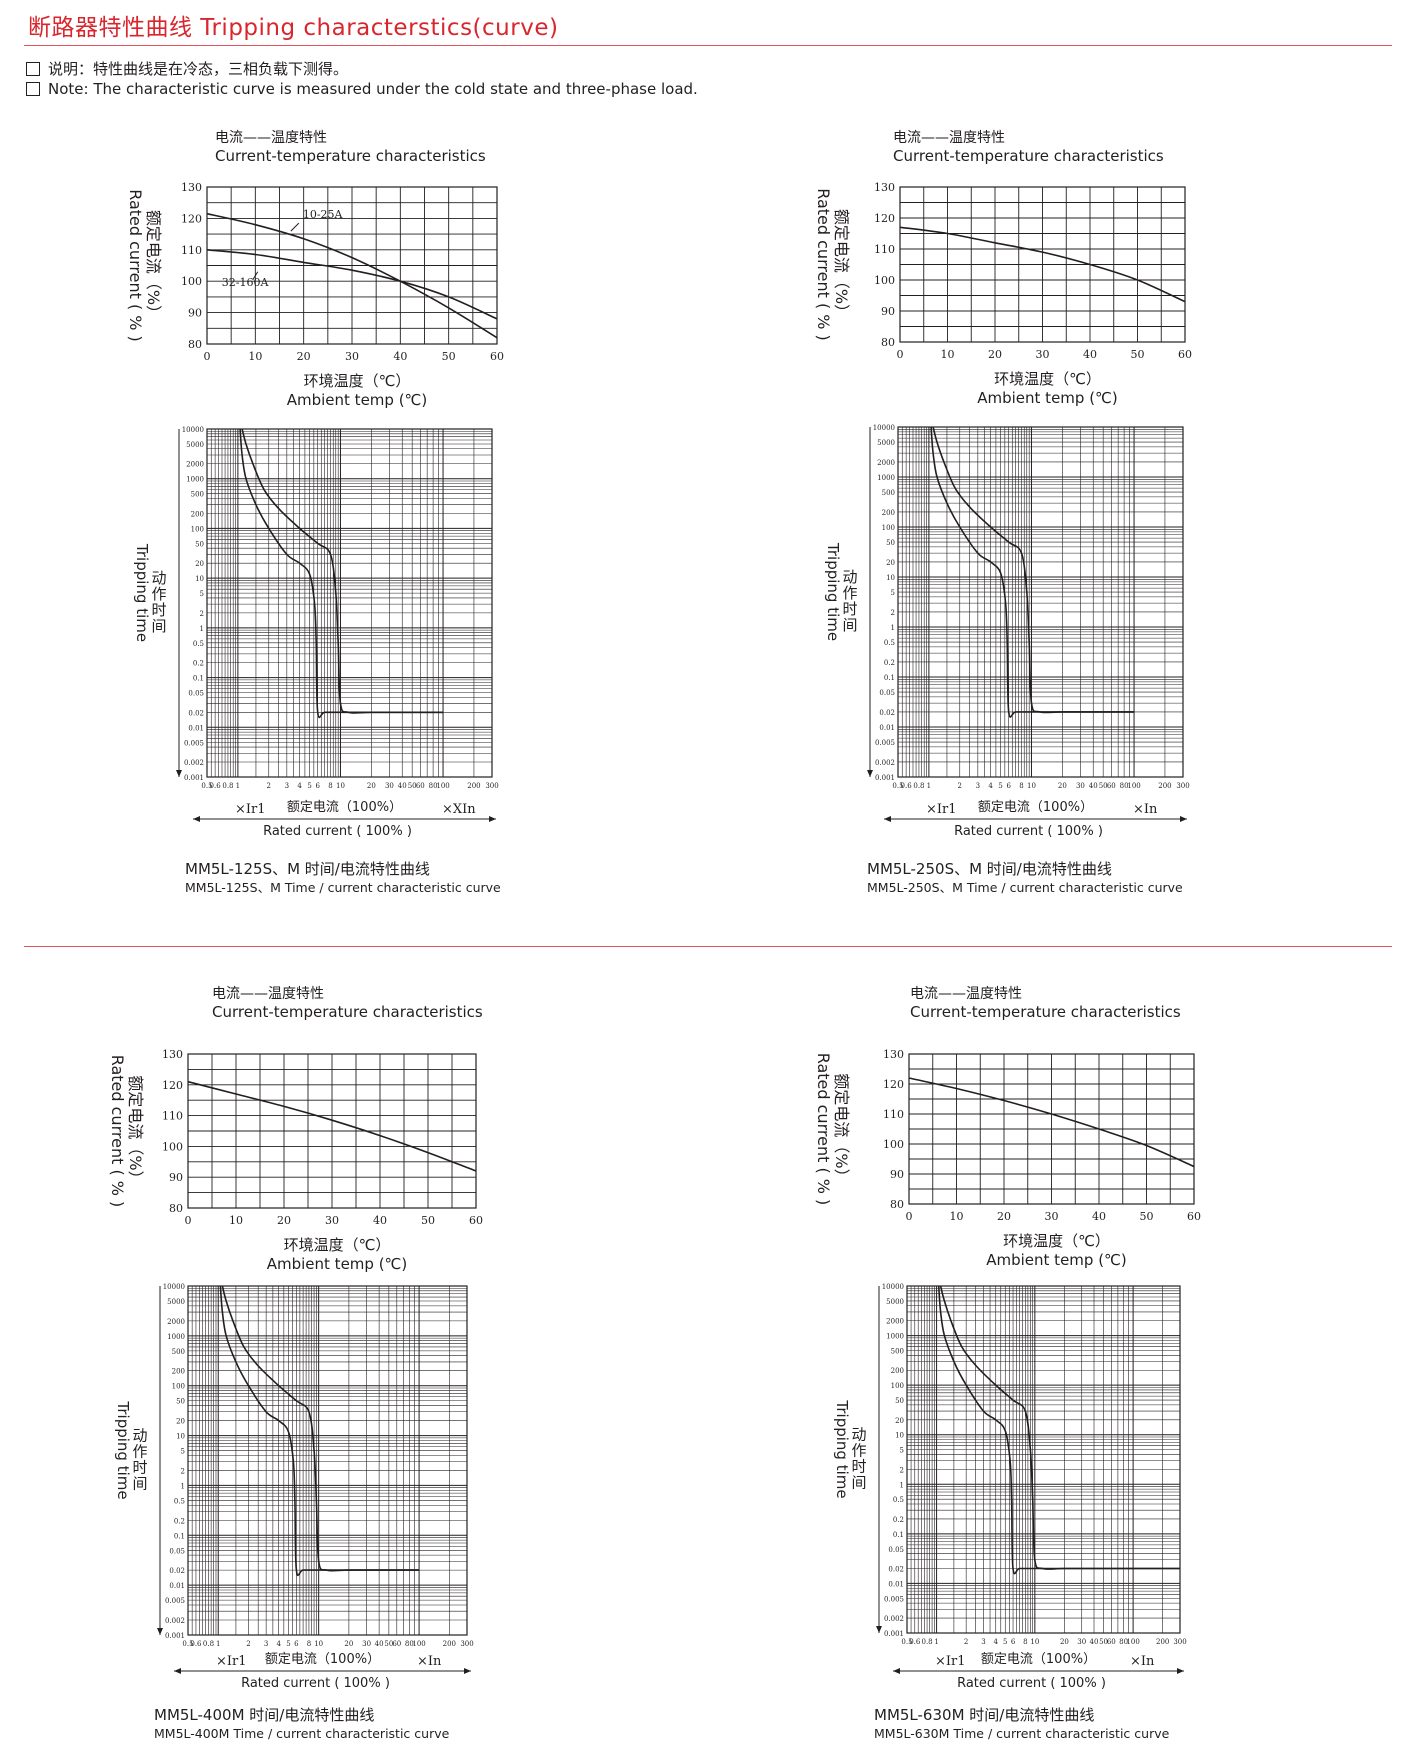  Describe the element at coordinates (1133, 786) in the screenshot. I see `x-tick-label: 100` at that location.